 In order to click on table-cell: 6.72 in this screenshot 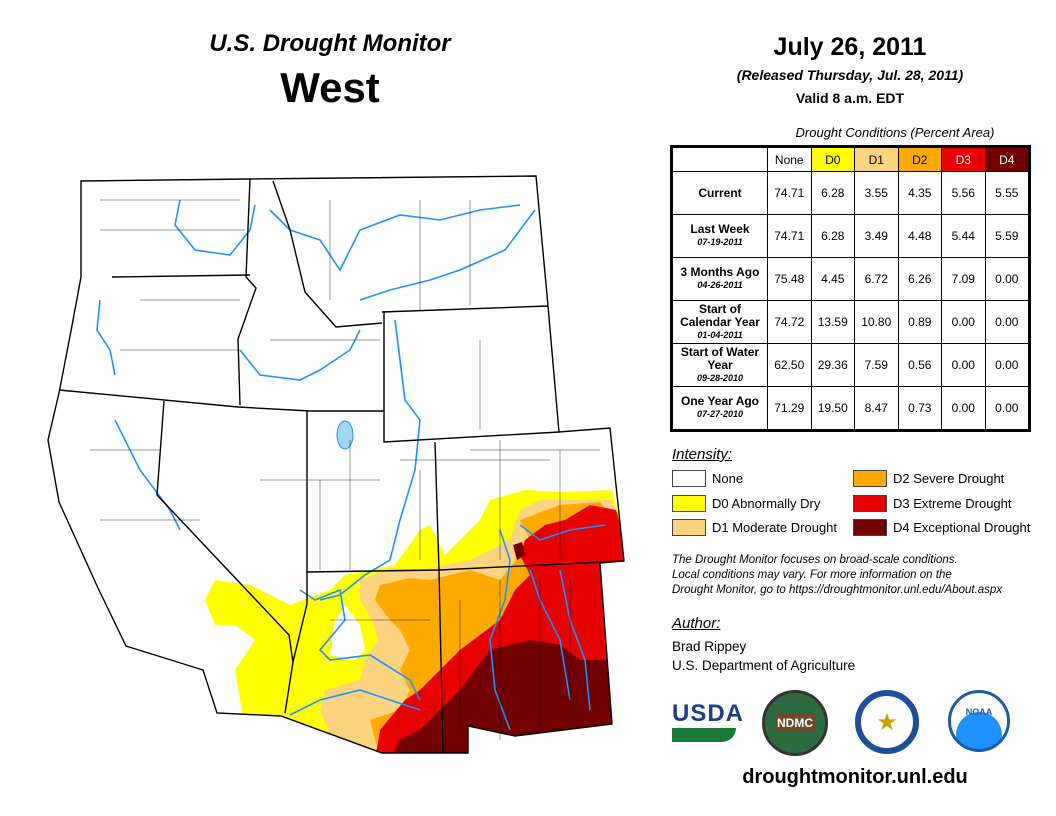, I will do `click(876, 279)`.